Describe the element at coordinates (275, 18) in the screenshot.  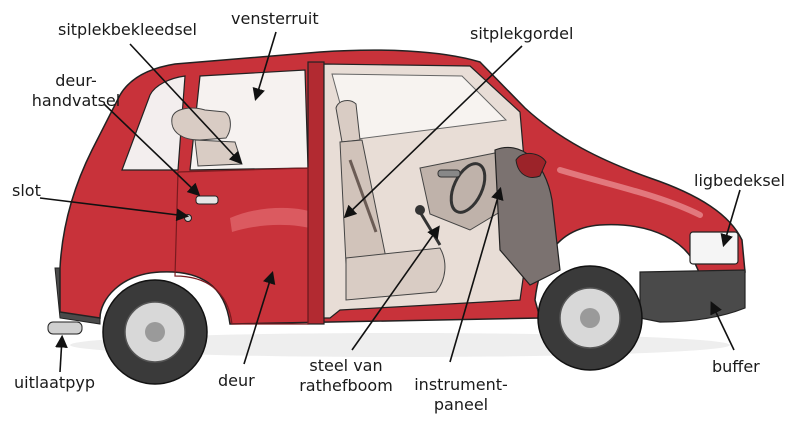
I see `label-vensterruit: vensterruit` at that location.